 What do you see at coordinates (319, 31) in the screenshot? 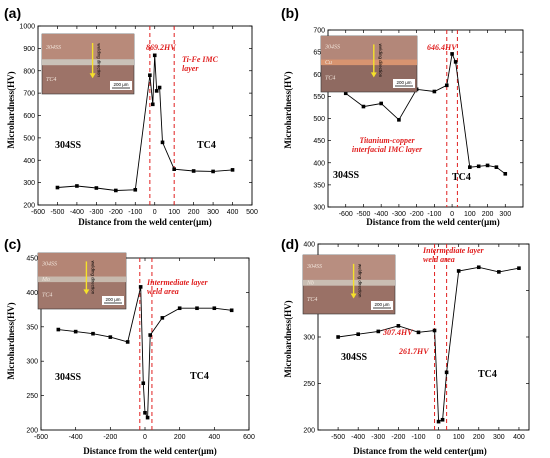
I see `y-tick-label-b-8: 700` at bounding box center [319, 31].